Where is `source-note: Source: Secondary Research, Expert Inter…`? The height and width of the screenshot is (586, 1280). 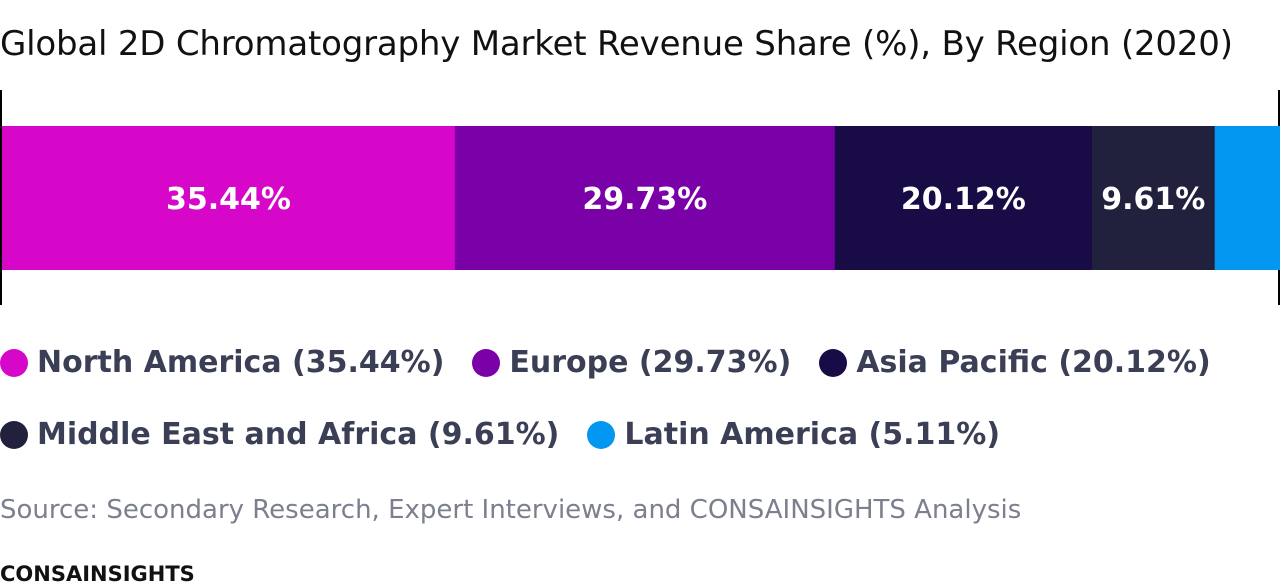 source-note: Source: Secondary Research, Expert Inter… is located at coordinates (511, 510).